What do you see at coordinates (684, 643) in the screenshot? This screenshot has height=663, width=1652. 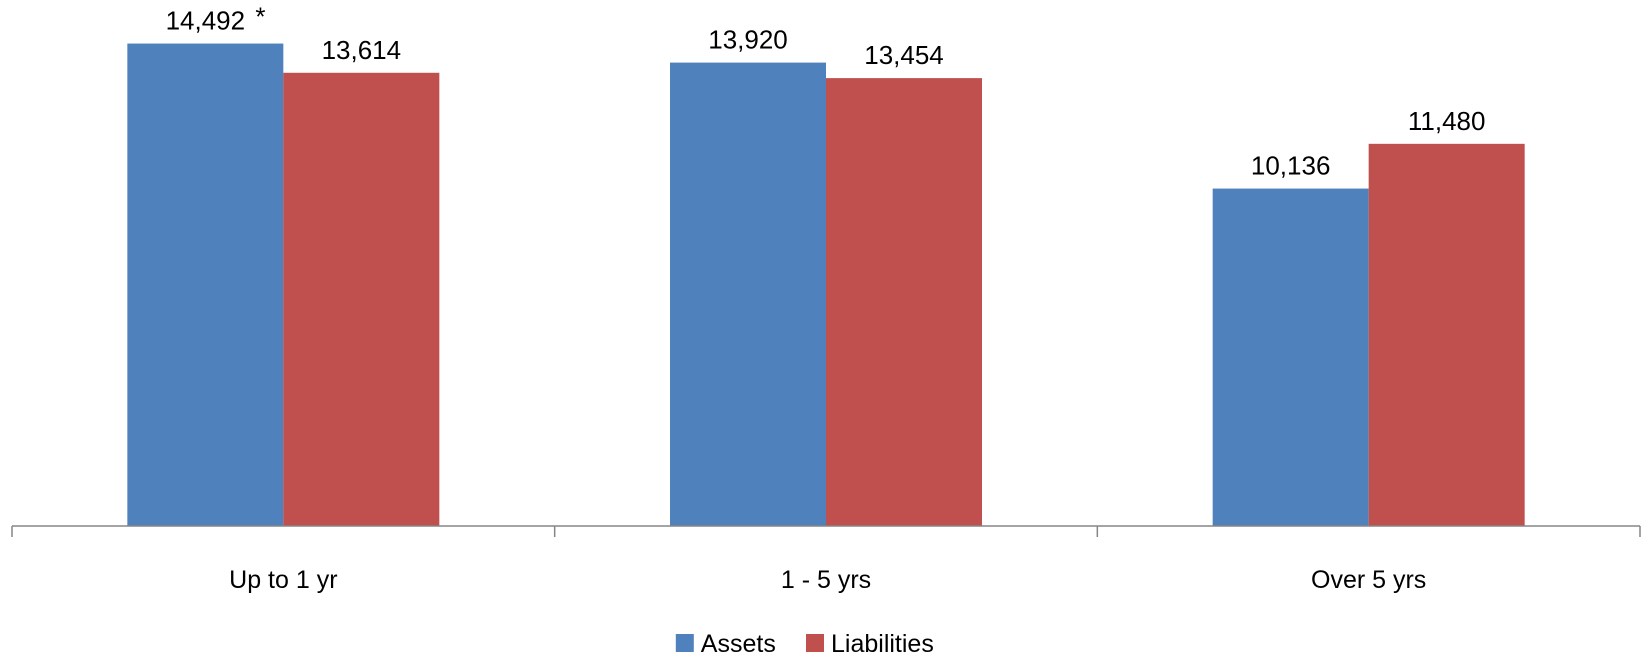 I see `legend-swatch-assets` at bounding box center [684, 643].